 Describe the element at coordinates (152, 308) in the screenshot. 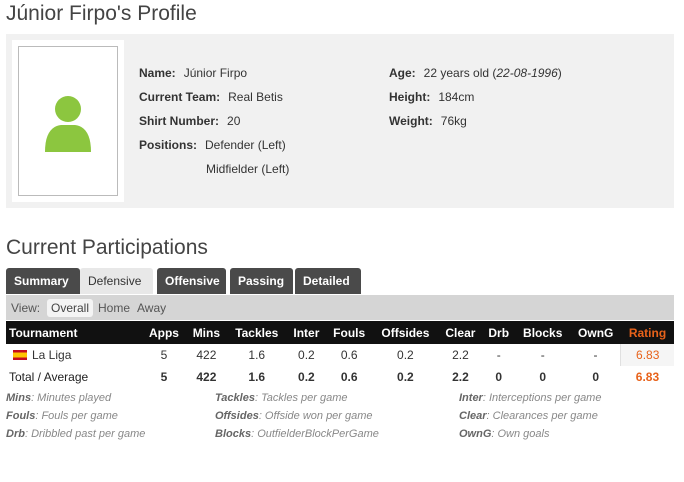

I see `view-away: Away` at that location.